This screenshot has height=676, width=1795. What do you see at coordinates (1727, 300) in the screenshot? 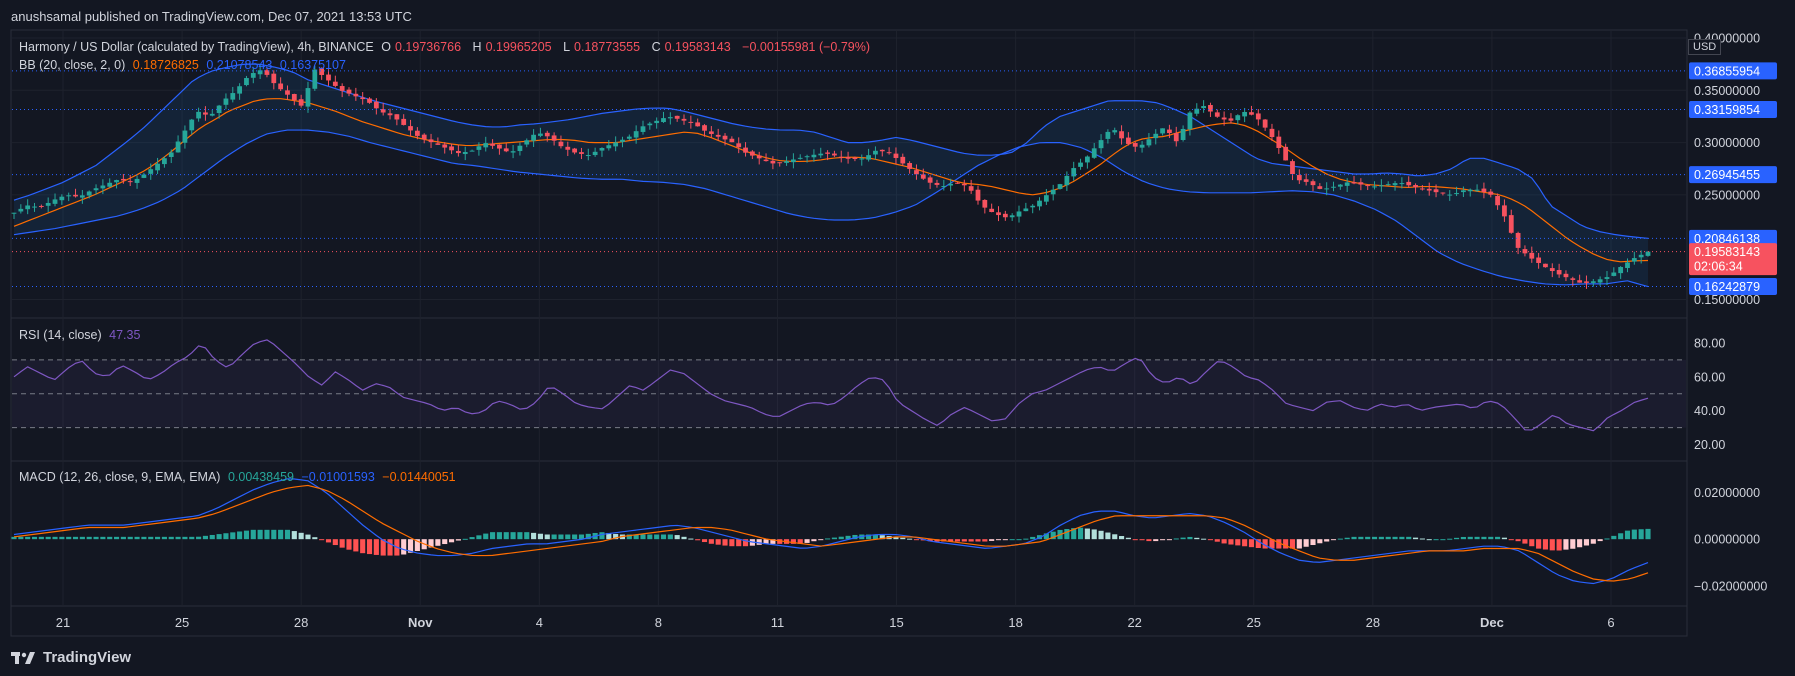
I see `price-tick-label: 0.15000000` at bounding box center [1727, 300].